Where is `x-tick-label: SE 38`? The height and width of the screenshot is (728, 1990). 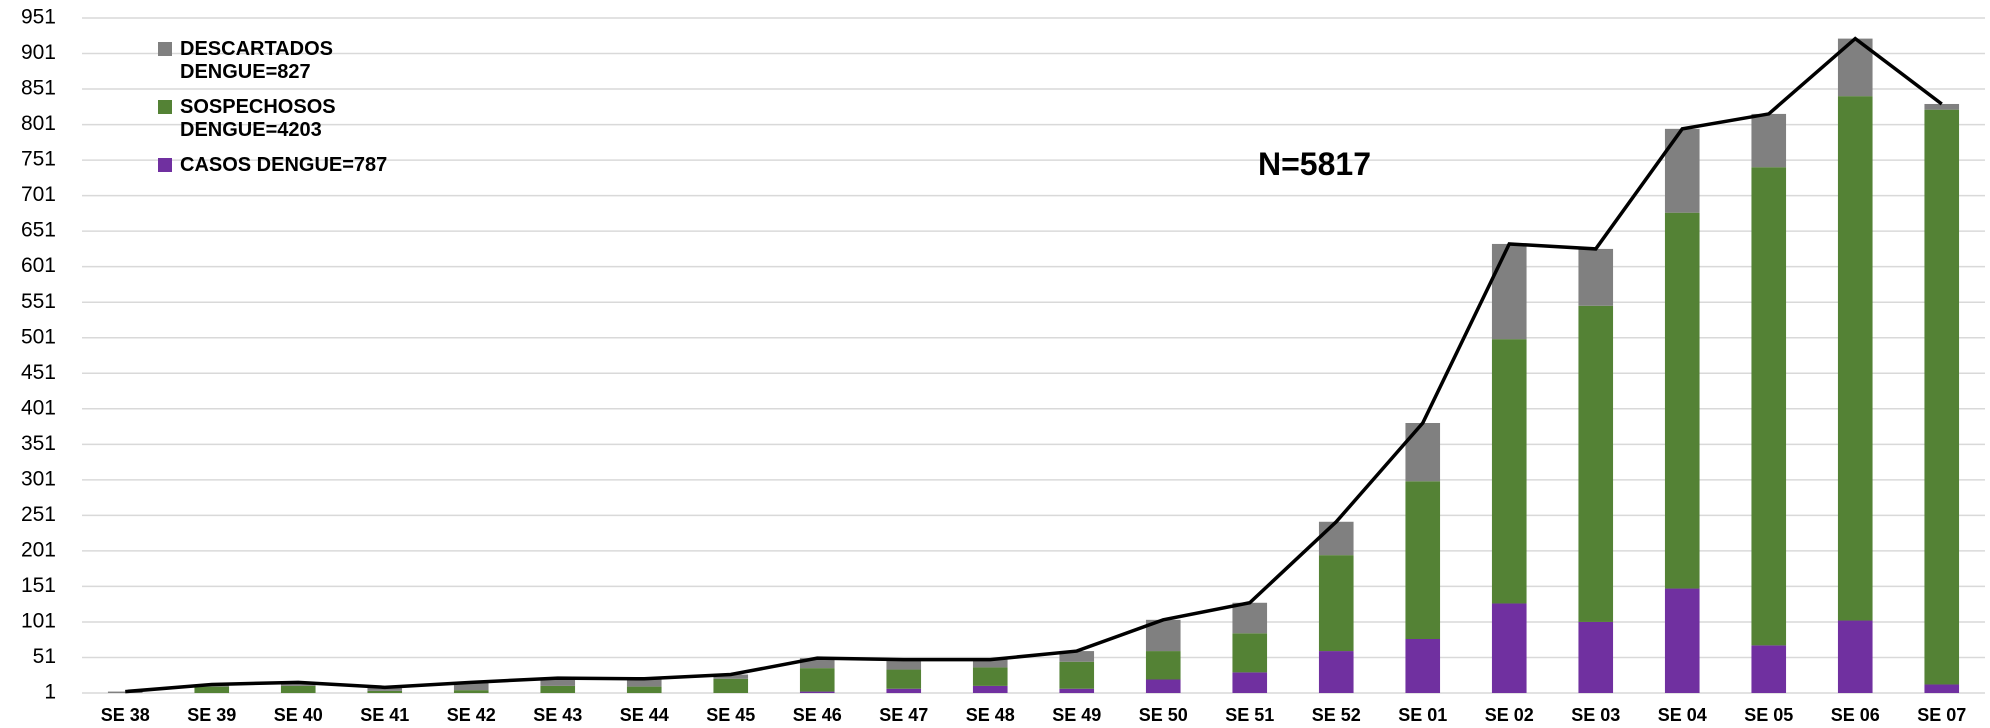
x-tick-label: SE 38 is located at coordinates (125, 715).